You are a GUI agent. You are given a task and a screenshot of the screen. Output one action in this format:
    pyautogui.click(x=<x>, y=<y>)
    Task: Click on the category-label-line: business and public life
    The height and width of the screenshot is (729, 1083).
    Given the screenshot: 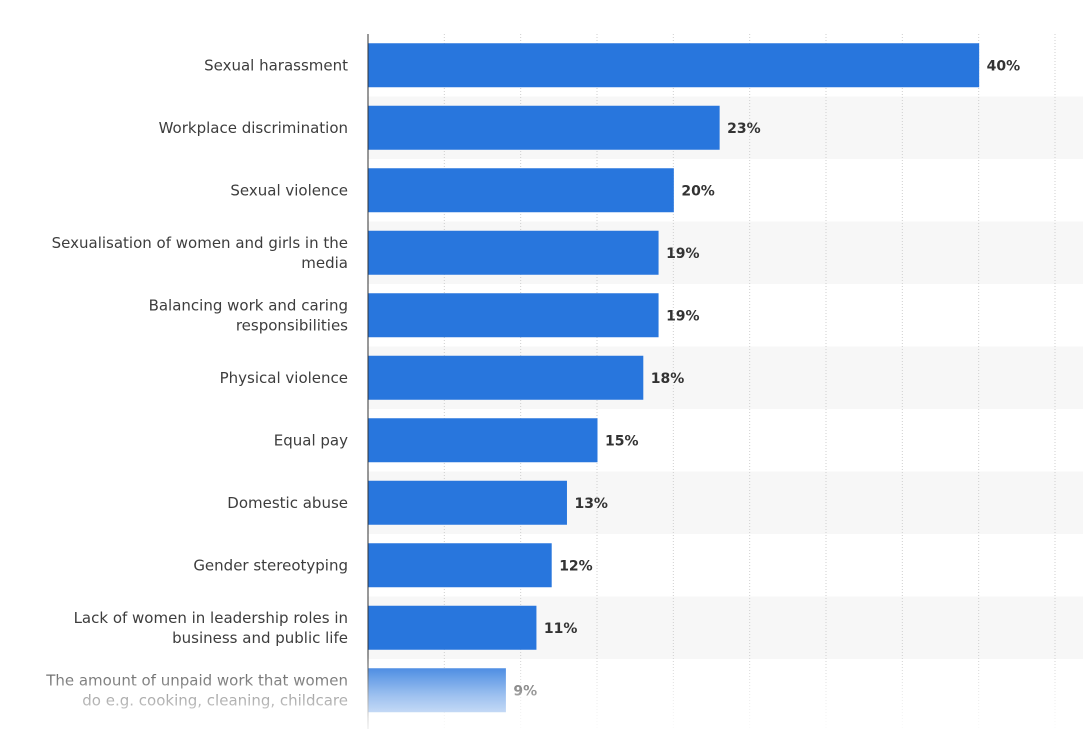 What is the action you would take?
    pyautogui.click(x=260, y=638)
    